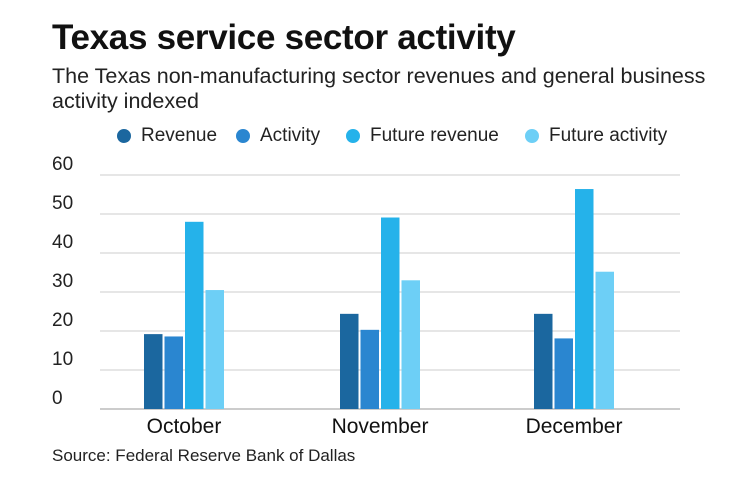 The width and height of the screenshot is (740, 482). I want to click on legend-item-revenue: Revenue, so click(167, 136).